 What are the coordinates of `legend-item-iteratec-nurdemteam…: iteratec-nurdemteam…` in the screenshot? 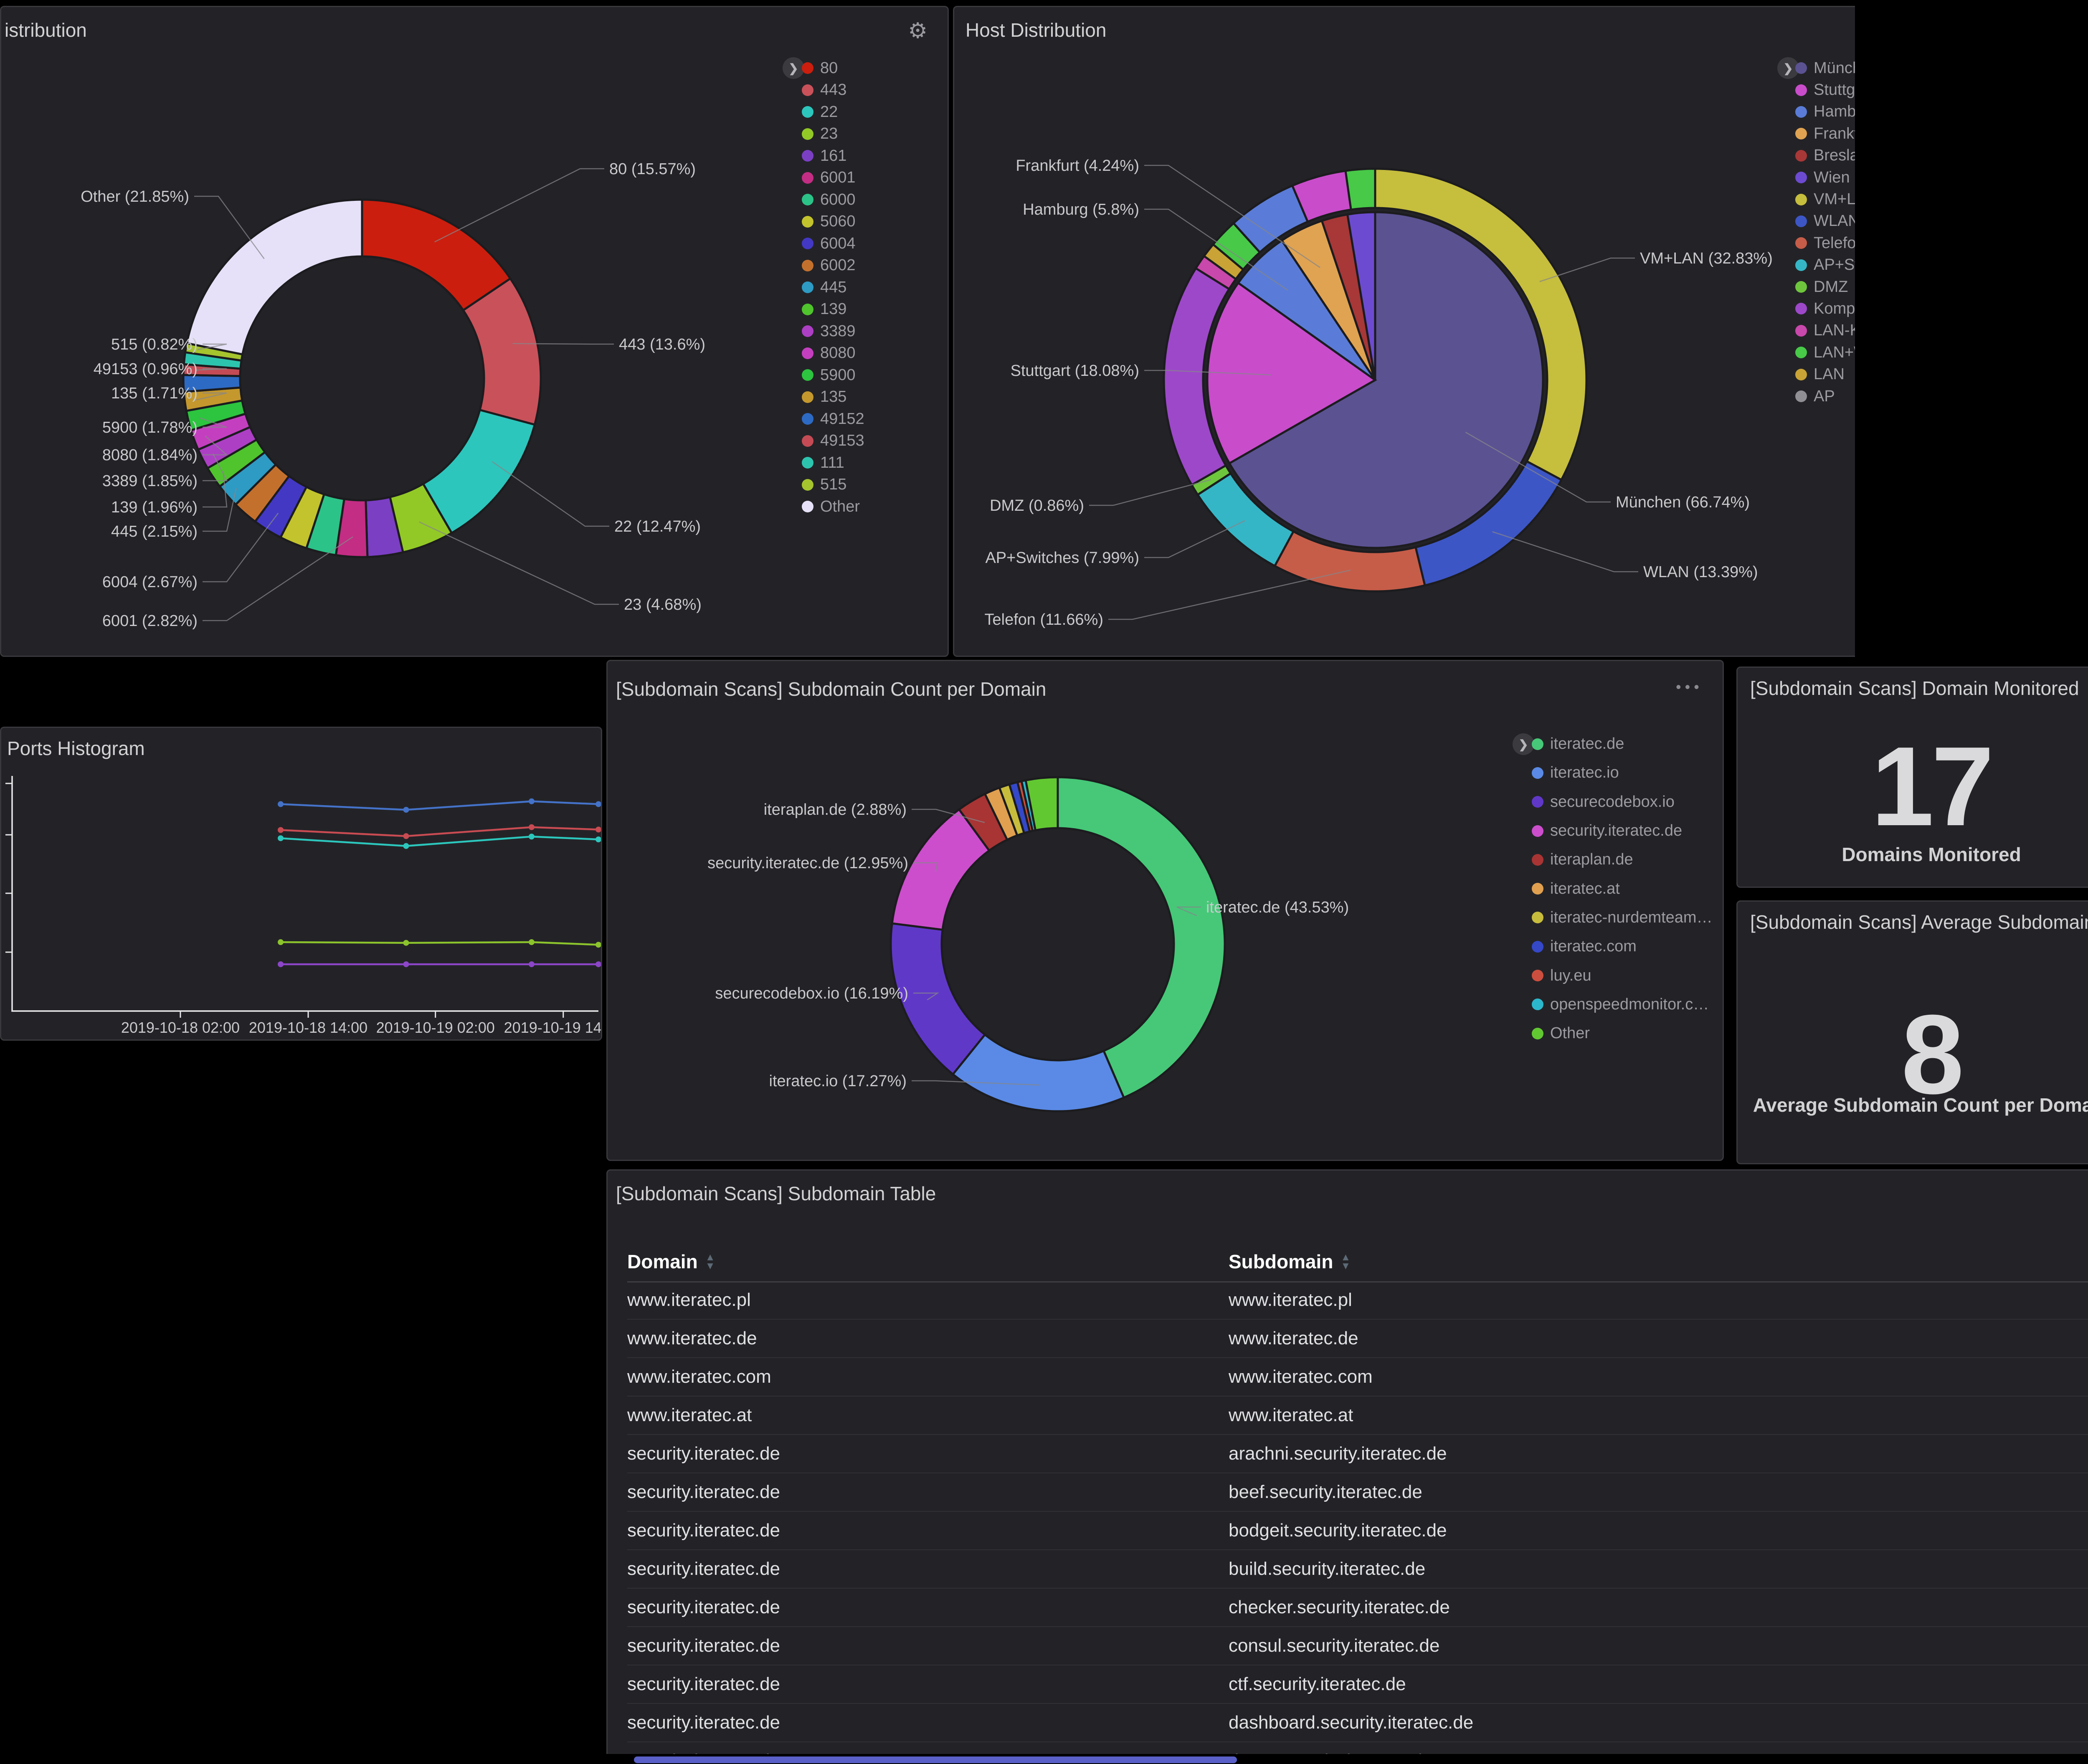 It's located at (1623, 917).